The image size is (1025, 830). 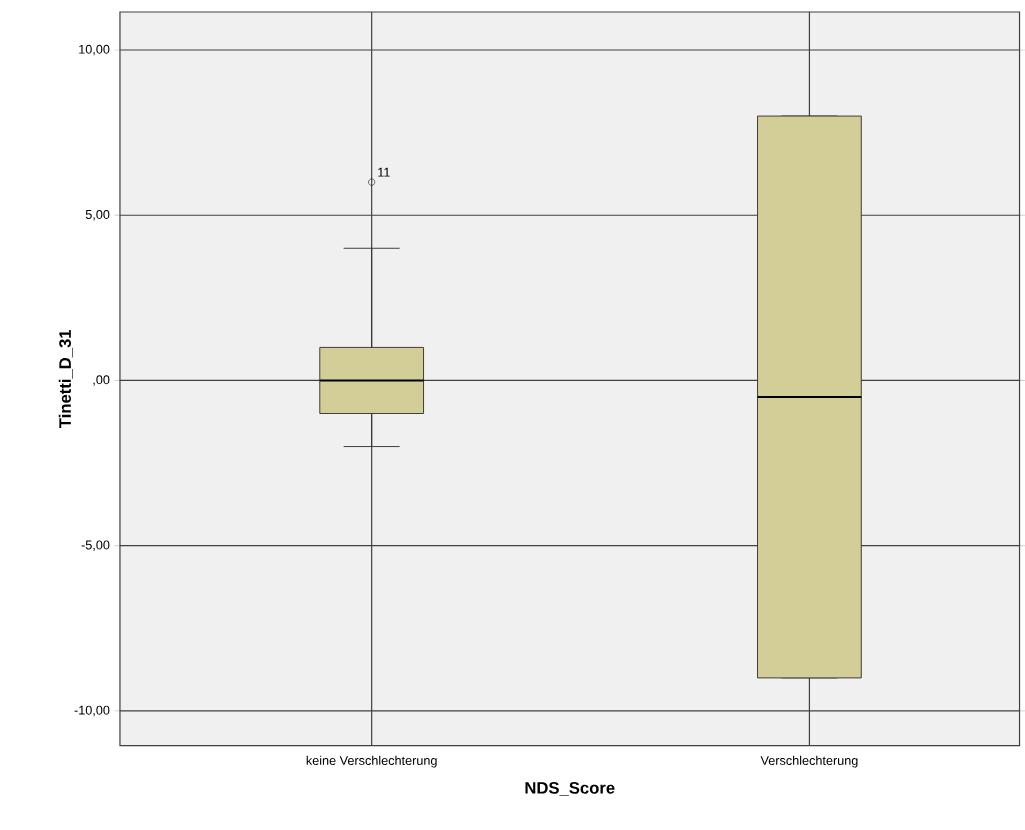 What do you see at coordinates (92, 711) in the screenshot?
I see `y-tick-label: -10,00` at bounding box center [92, 711].